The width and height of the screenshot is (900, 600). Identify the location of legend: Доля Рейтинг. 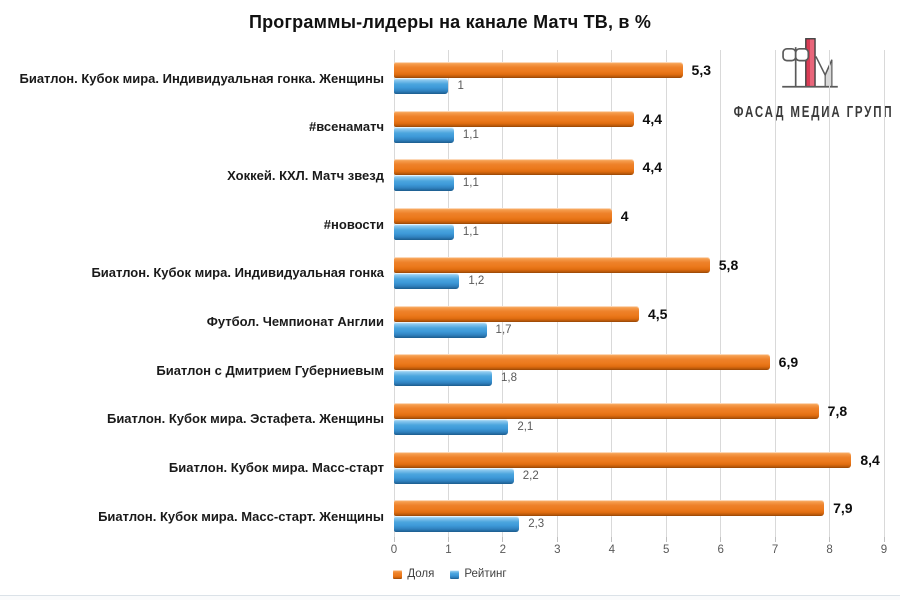
(450, 574).